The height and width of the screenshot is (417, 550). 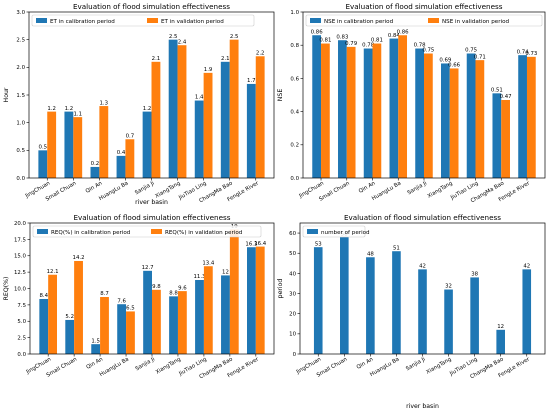 What do you see at coordinates (20, 289) in the screenshot?
I see `y-tick-label: 10.0` at bounding box center [20, 289].